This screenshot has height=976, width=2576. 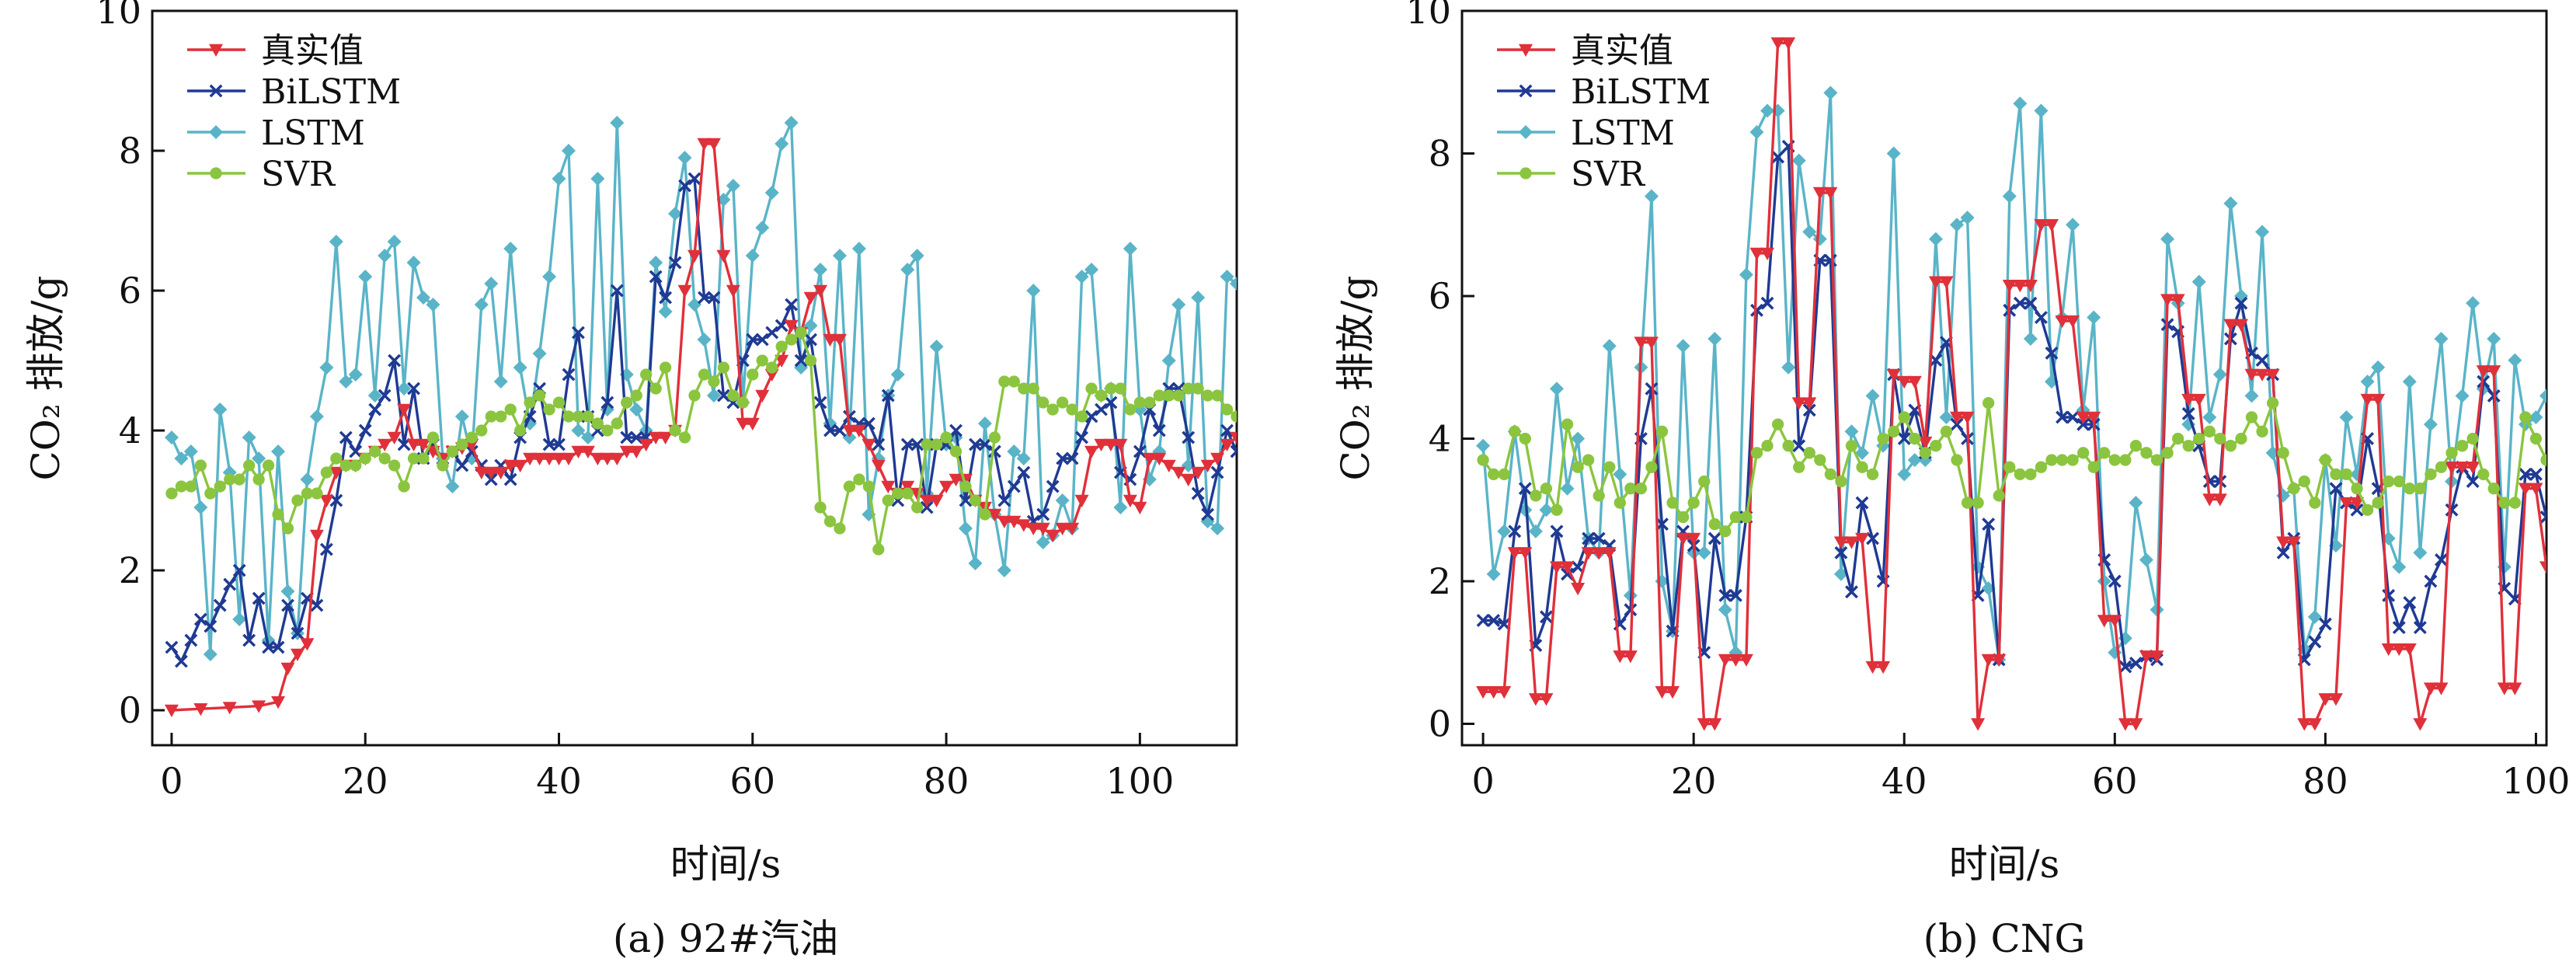 What do you see at coordinates (1440, 153) in the screenshot?
I see `y-tick-label: 8` at bounding box center [1440, 153].